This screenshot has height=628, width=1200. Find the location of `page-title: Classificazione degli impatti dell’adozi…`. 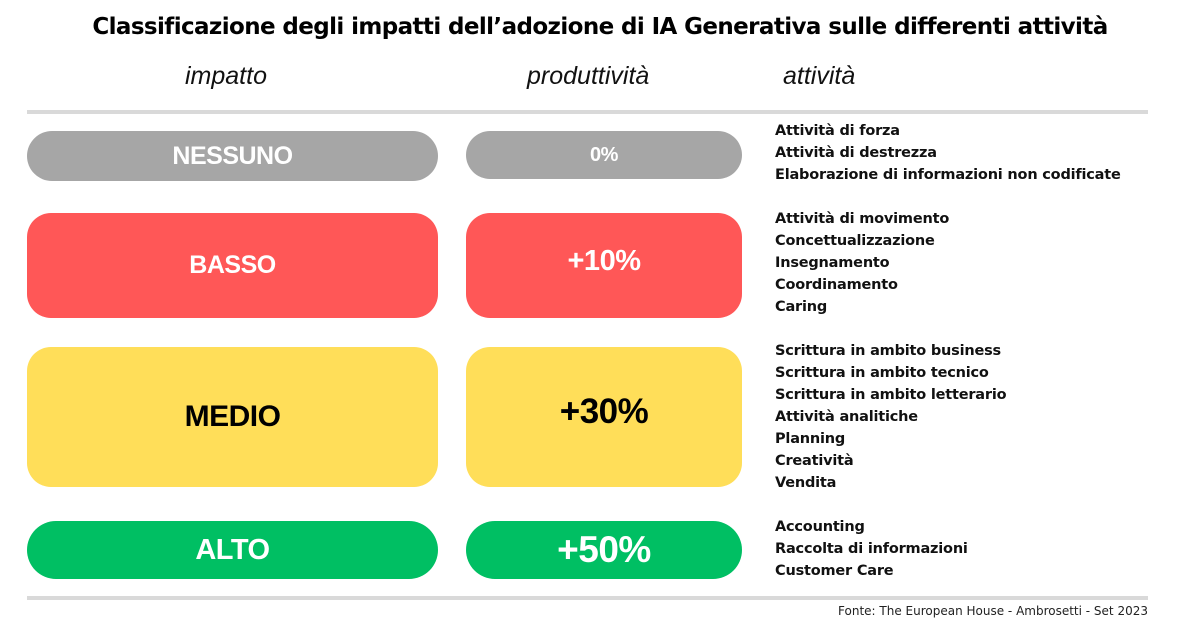

page-title: Classificazione degli impatti dell’adozi… is located at coordinates (600, 27).